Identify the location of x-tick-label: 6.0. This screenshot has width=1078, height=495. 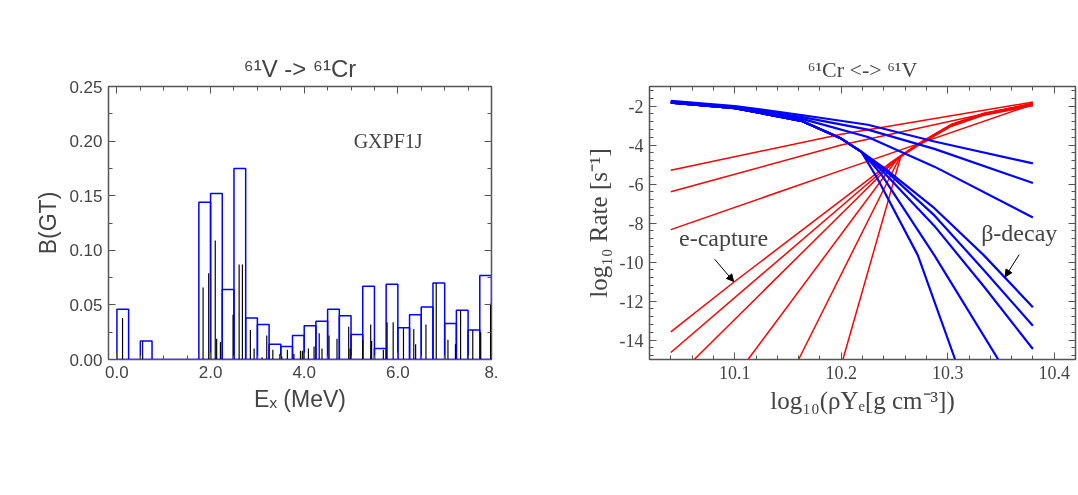
(398, 372).